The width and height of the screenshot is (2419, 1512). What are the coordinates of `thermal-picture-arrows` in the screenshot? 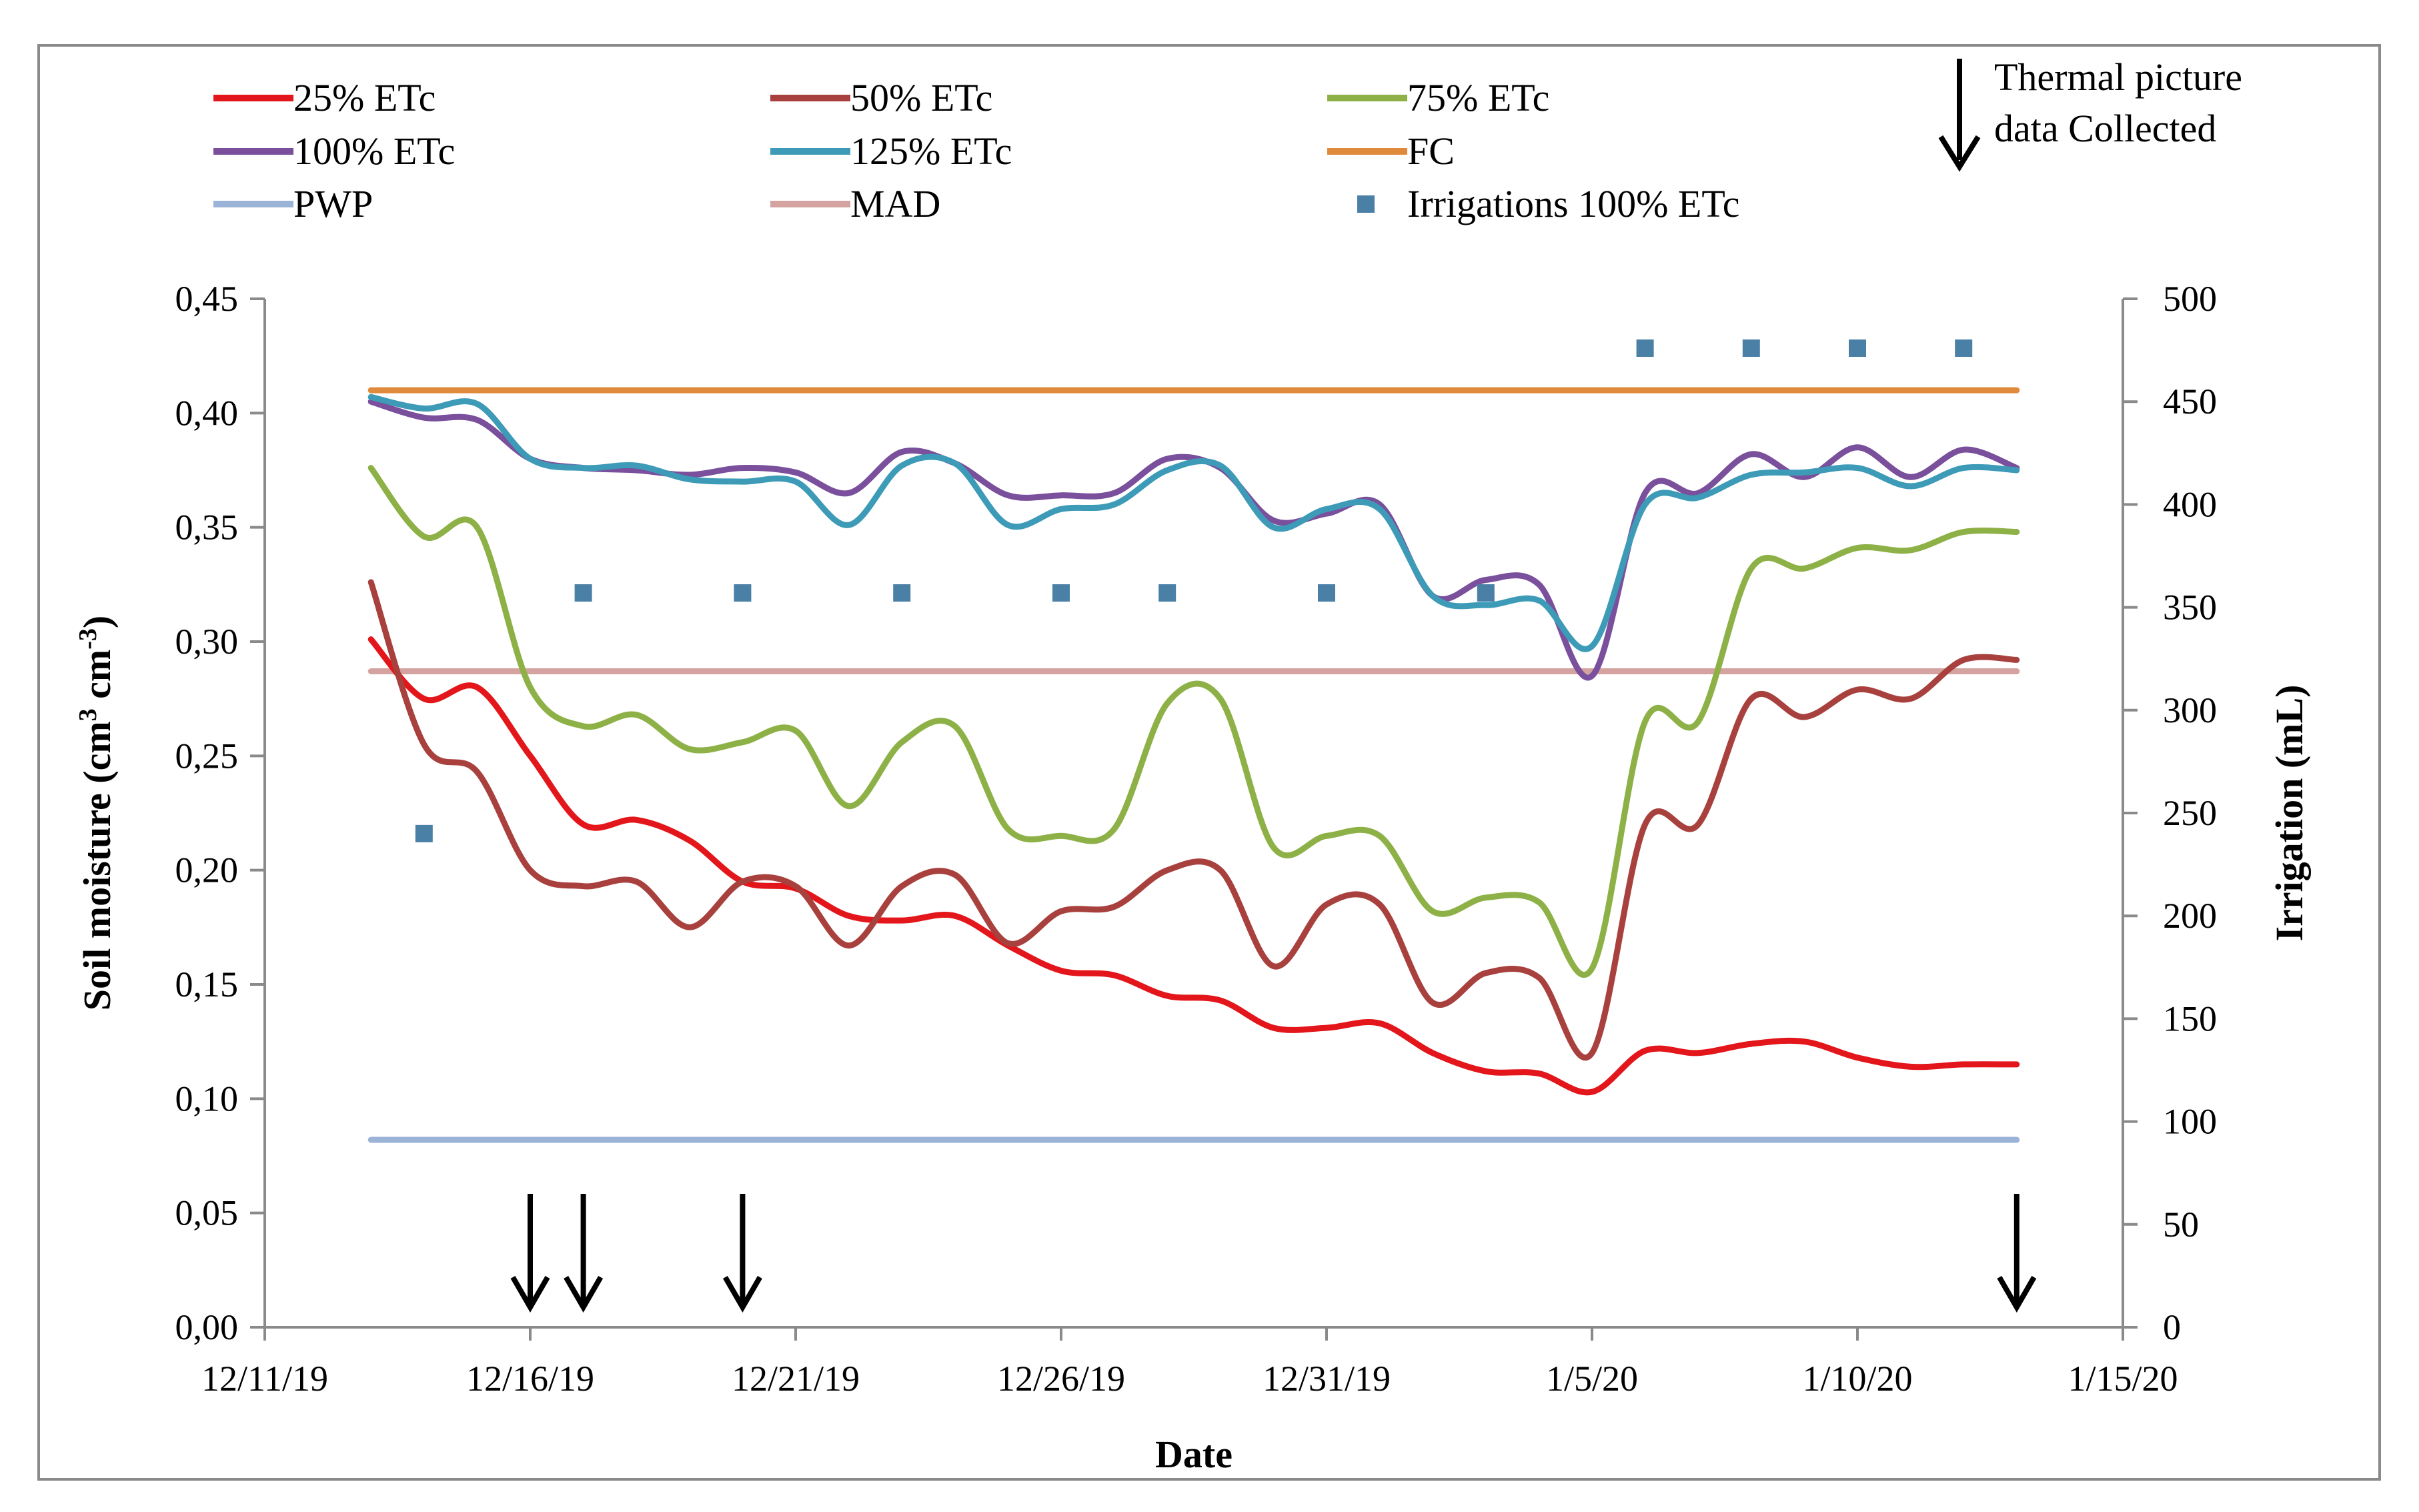 It's located at (1273, 1253).